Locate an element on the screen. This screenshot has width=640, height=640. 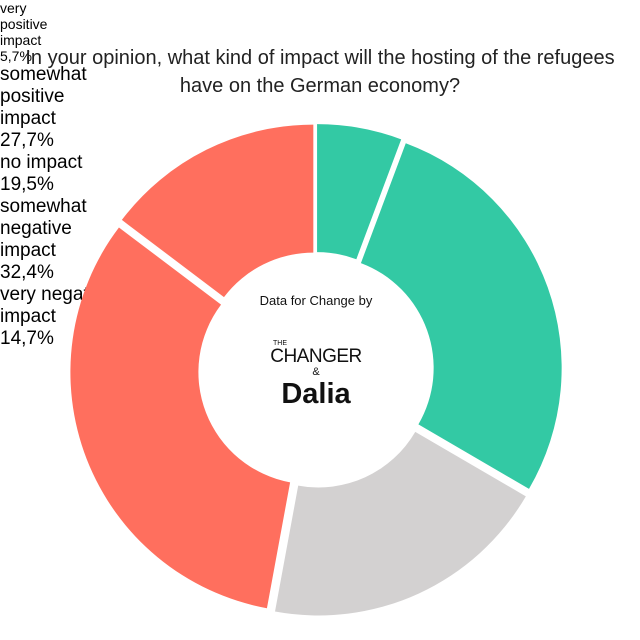
slice-label: very positive impact 5,7% is located at coordinates (30, 32).